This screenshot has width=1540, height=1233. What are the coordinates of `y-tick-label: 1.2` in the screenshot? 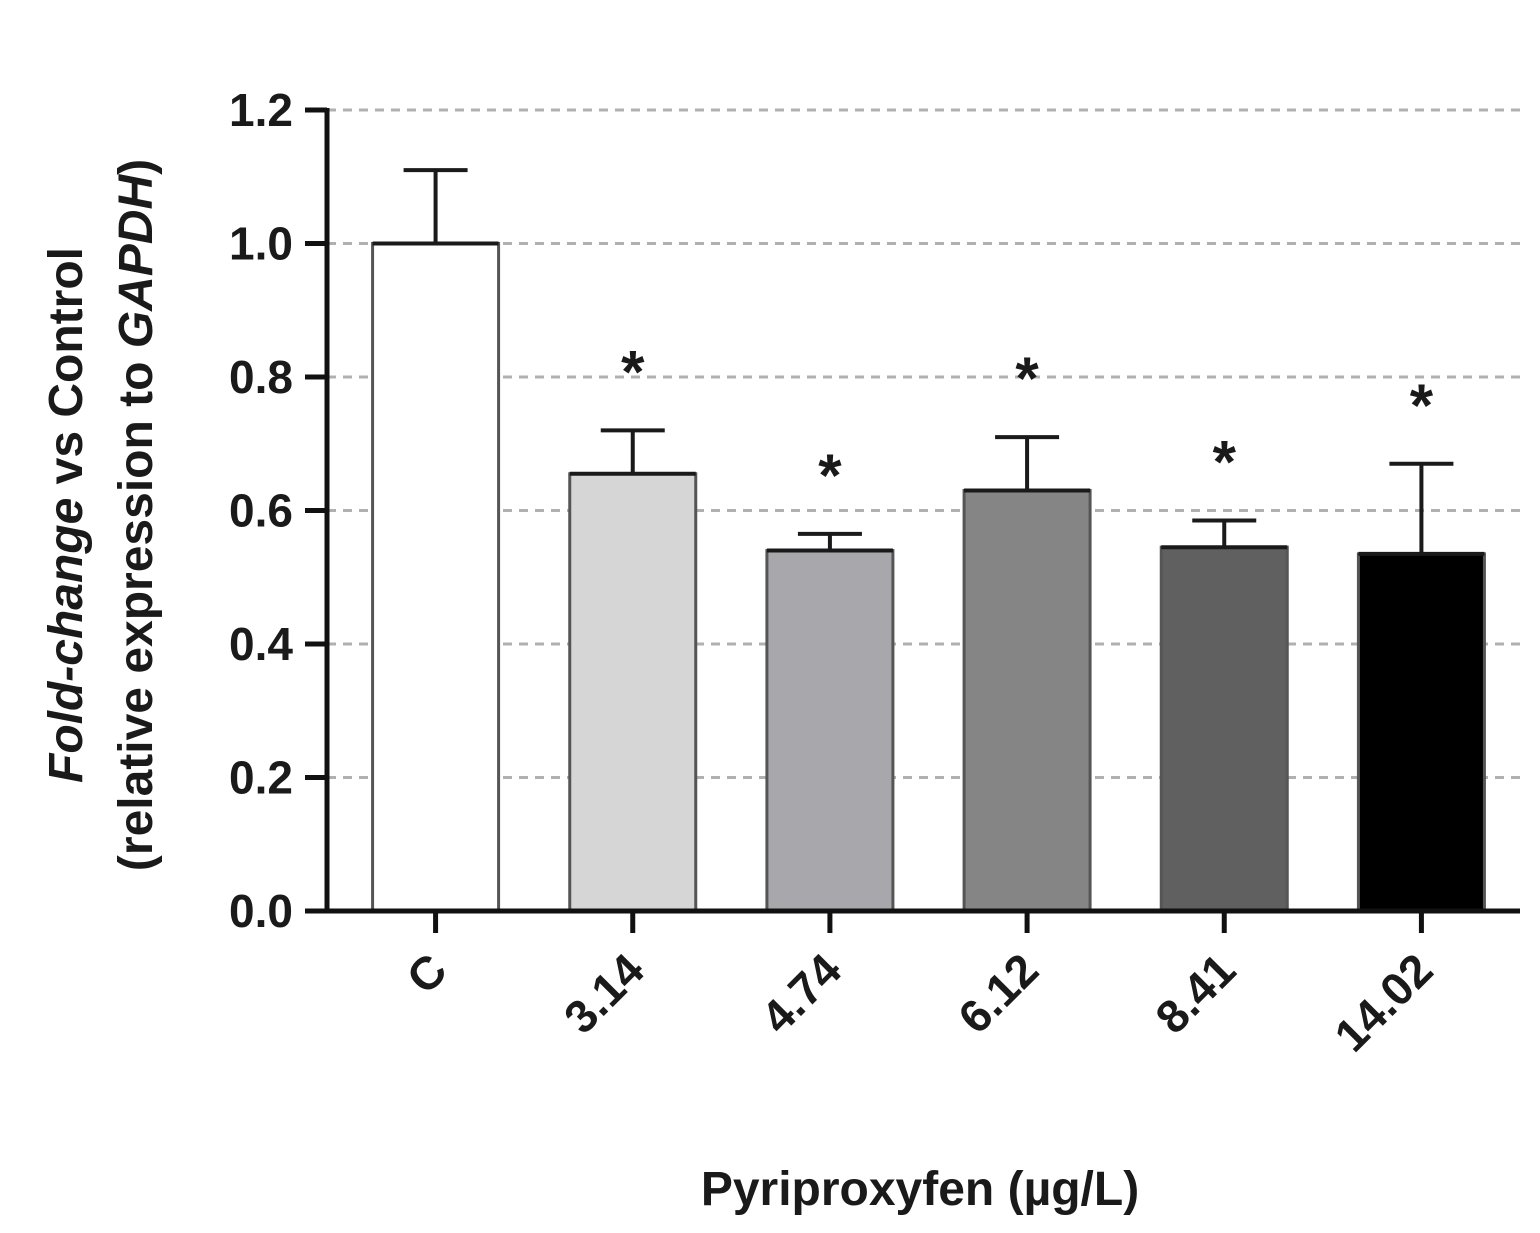 It's located at (261, 110).